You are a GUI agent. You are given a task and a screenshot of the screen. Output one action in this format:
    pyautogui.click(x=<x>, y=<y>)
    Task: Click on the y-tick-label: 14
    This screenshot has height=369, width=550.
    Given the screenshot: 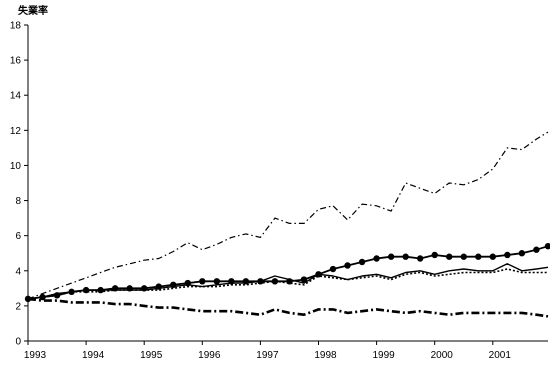 What is the action you would take?
    pyautogui.click(x=16, y=96)
    